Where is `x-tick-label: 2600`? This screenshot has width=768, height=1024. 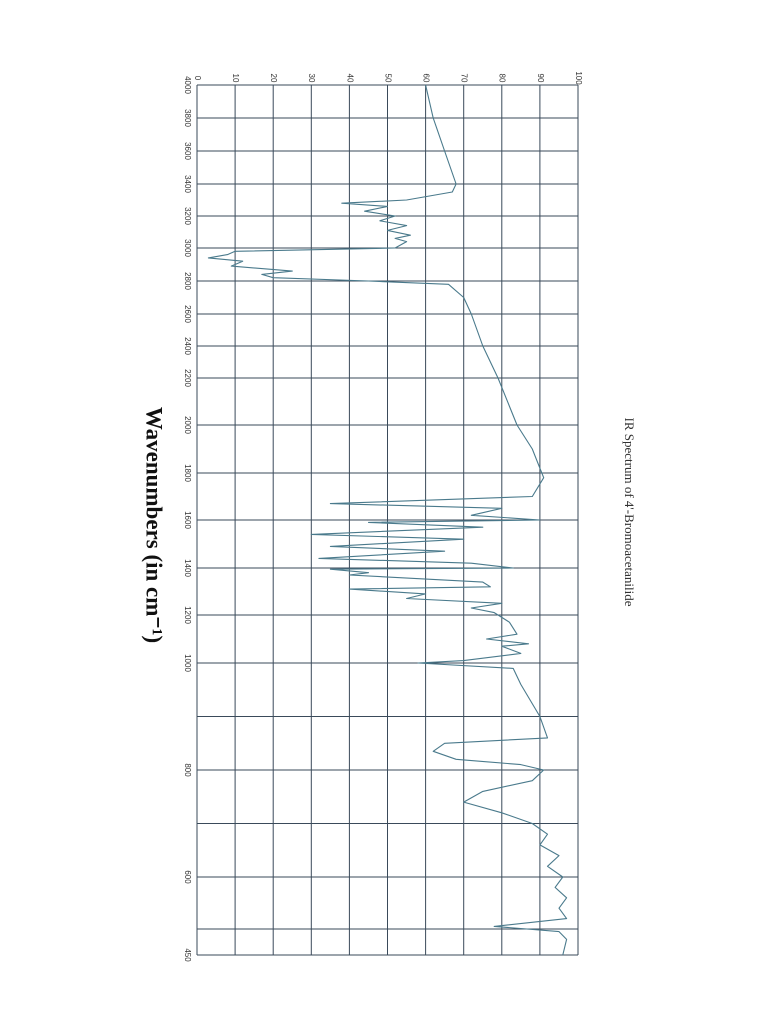 x-tick-label: 2600 is located at coordinates (187, 314).